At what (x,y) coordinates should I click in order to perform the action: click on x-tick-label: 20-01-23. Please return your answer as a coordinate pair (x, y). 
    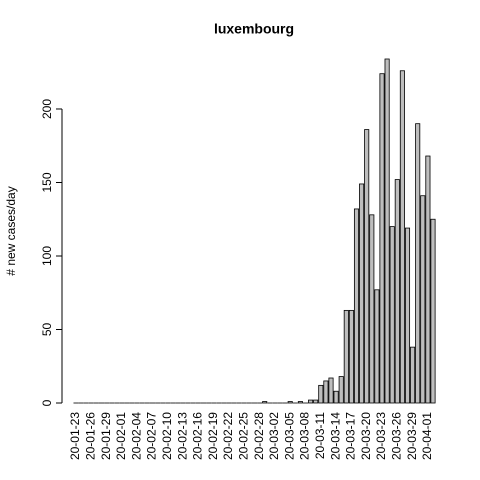
    Looking at the image, I should click on (75, 436).